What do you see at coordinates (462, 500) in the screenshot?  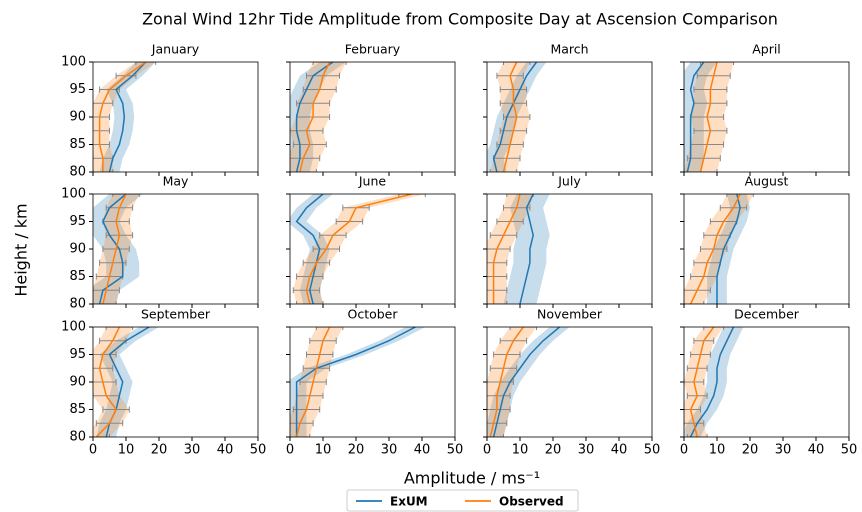 I see `legend-box` at bounding box center [462, 500].